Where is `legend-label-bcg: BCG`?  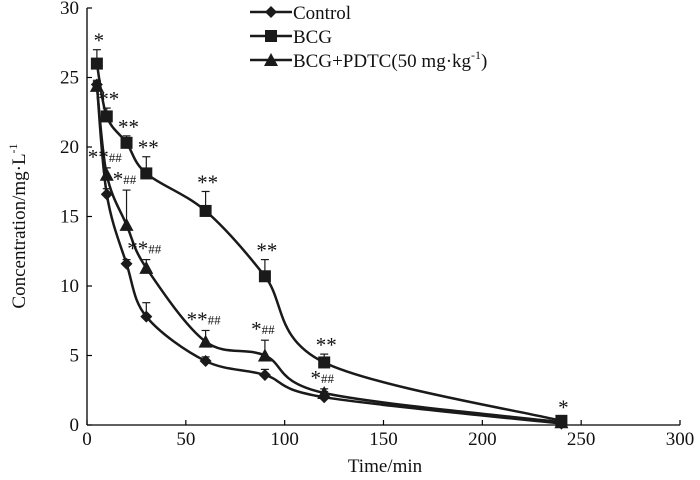
legend-label-bcg: BCG is located at coordinates (312, 37).